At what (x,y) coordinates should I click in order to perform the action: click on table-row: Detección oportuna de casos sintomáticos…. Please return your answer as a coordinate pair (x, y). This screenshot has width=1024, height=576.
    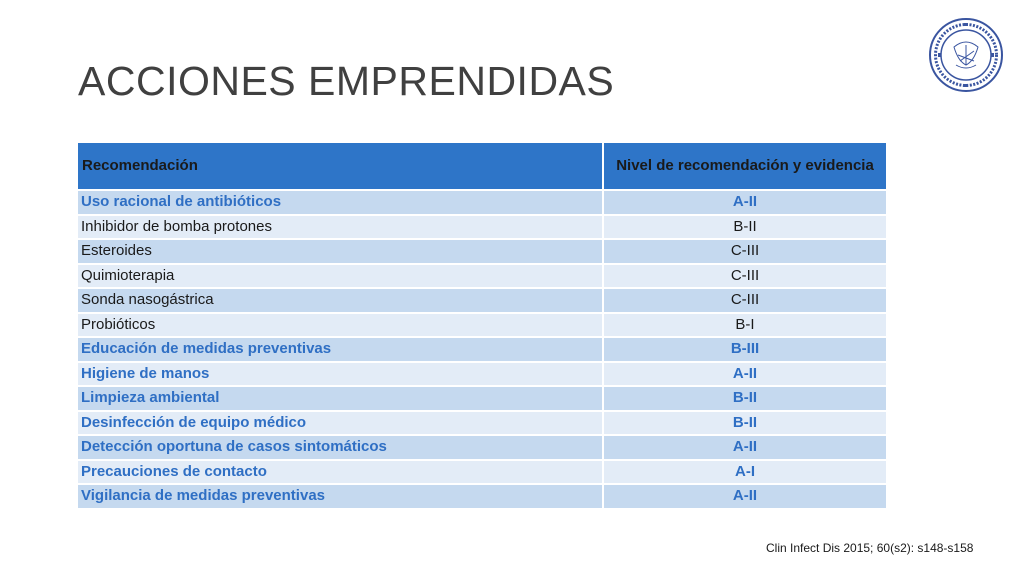
    Looking at the image, I should click on (482, 448).